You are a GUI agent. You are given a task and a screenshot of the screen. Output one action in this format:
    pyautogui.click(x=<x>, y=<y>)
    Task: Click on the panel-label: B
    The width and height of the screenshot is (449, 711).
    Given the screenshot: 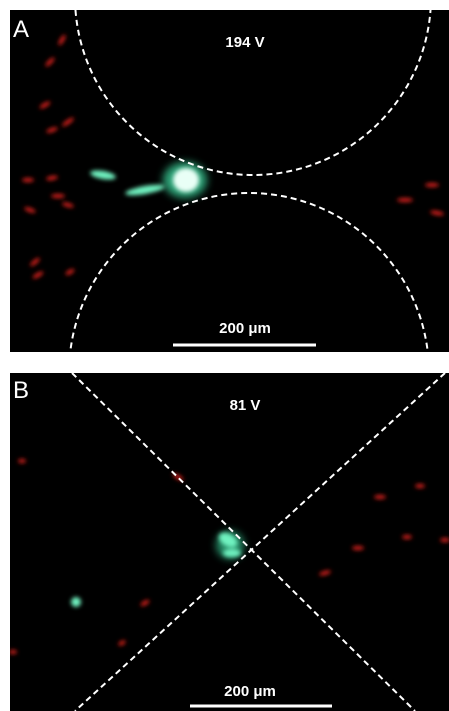 What is the action you would take?
    pyautogui.click(x=21, y=390)
    